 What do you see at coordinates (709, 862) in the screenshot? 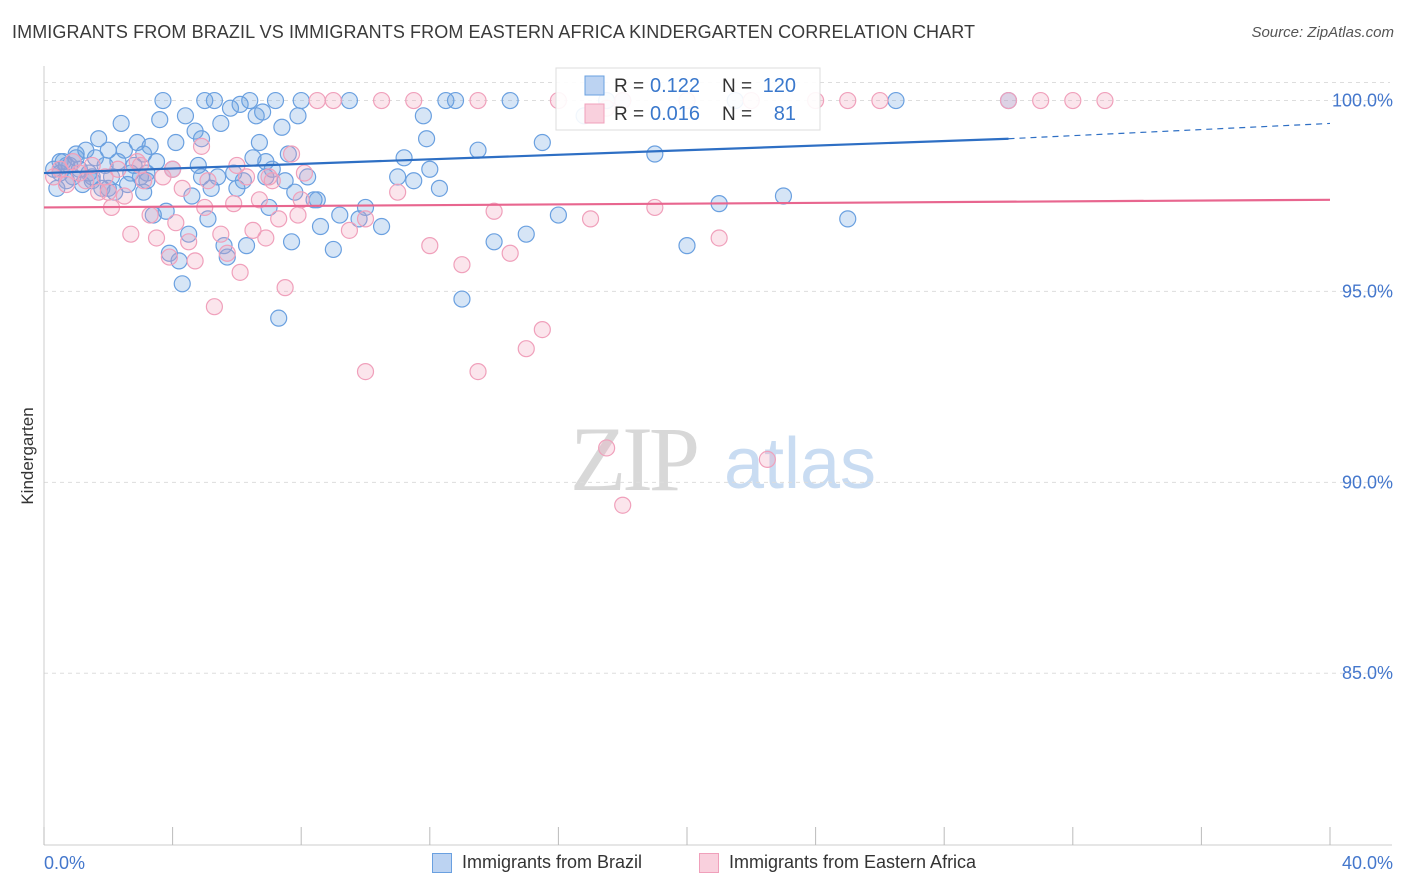
I see `legend-swatch-pink` at bounding box center [709, 862].